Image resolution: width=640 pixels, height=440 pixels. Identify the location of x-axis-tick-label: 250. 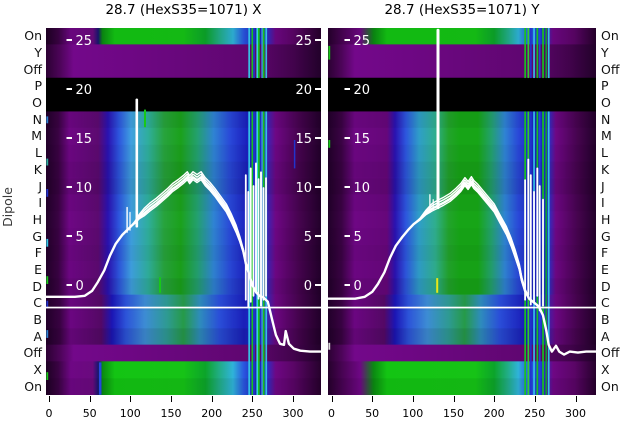
(252, 413).